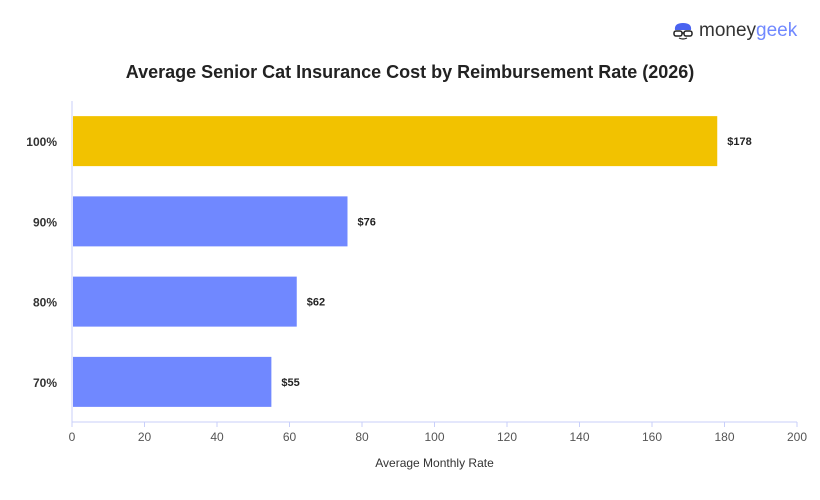  I want to click on bar-80pct, so click(185, 301).